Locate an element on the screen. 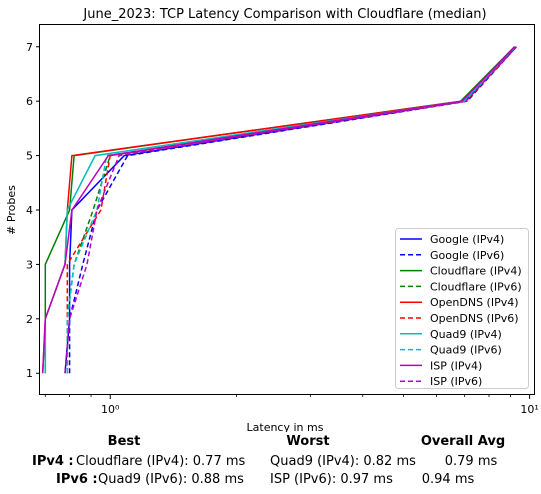  legend-label-isp-ipv4: ISP (IPv4) is located at coordinates (456, 365).